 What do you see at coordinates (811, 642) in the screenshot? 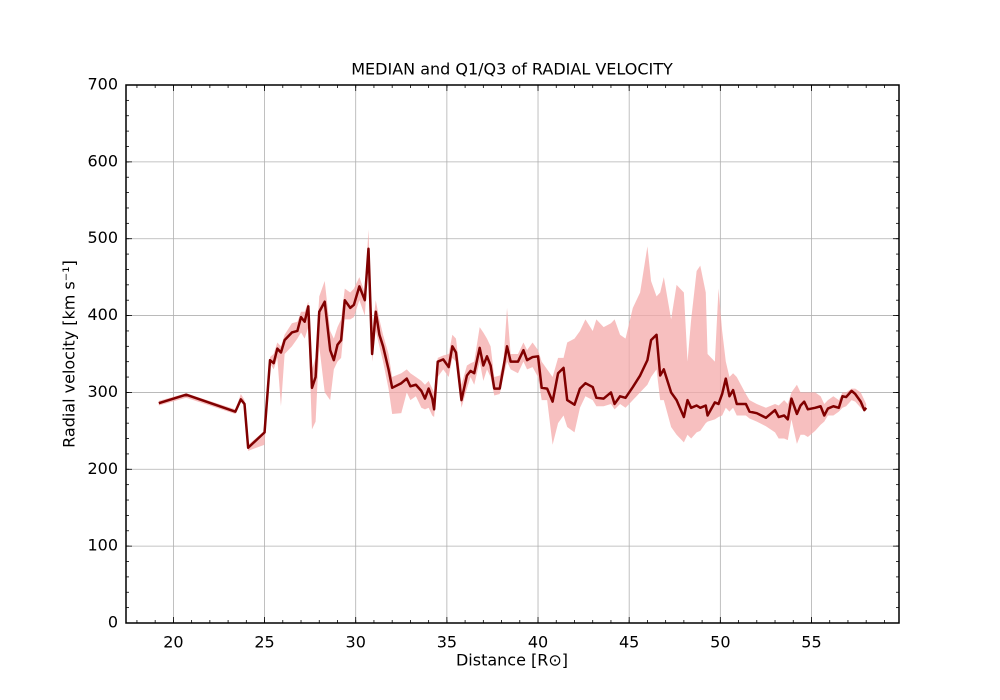
I see `x-tick-label: 55` at bounding box center [811, 642].